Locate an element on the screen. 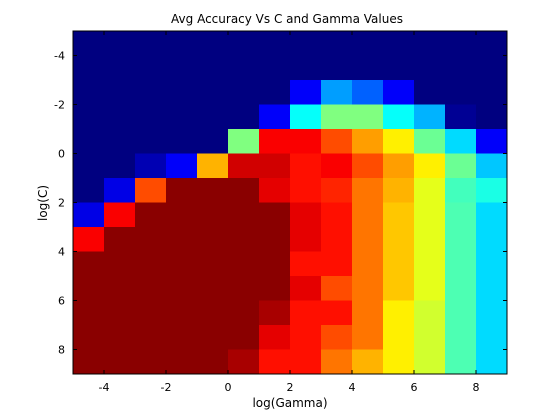  y-tick-label: -4 is located at coordinates (59, 56).